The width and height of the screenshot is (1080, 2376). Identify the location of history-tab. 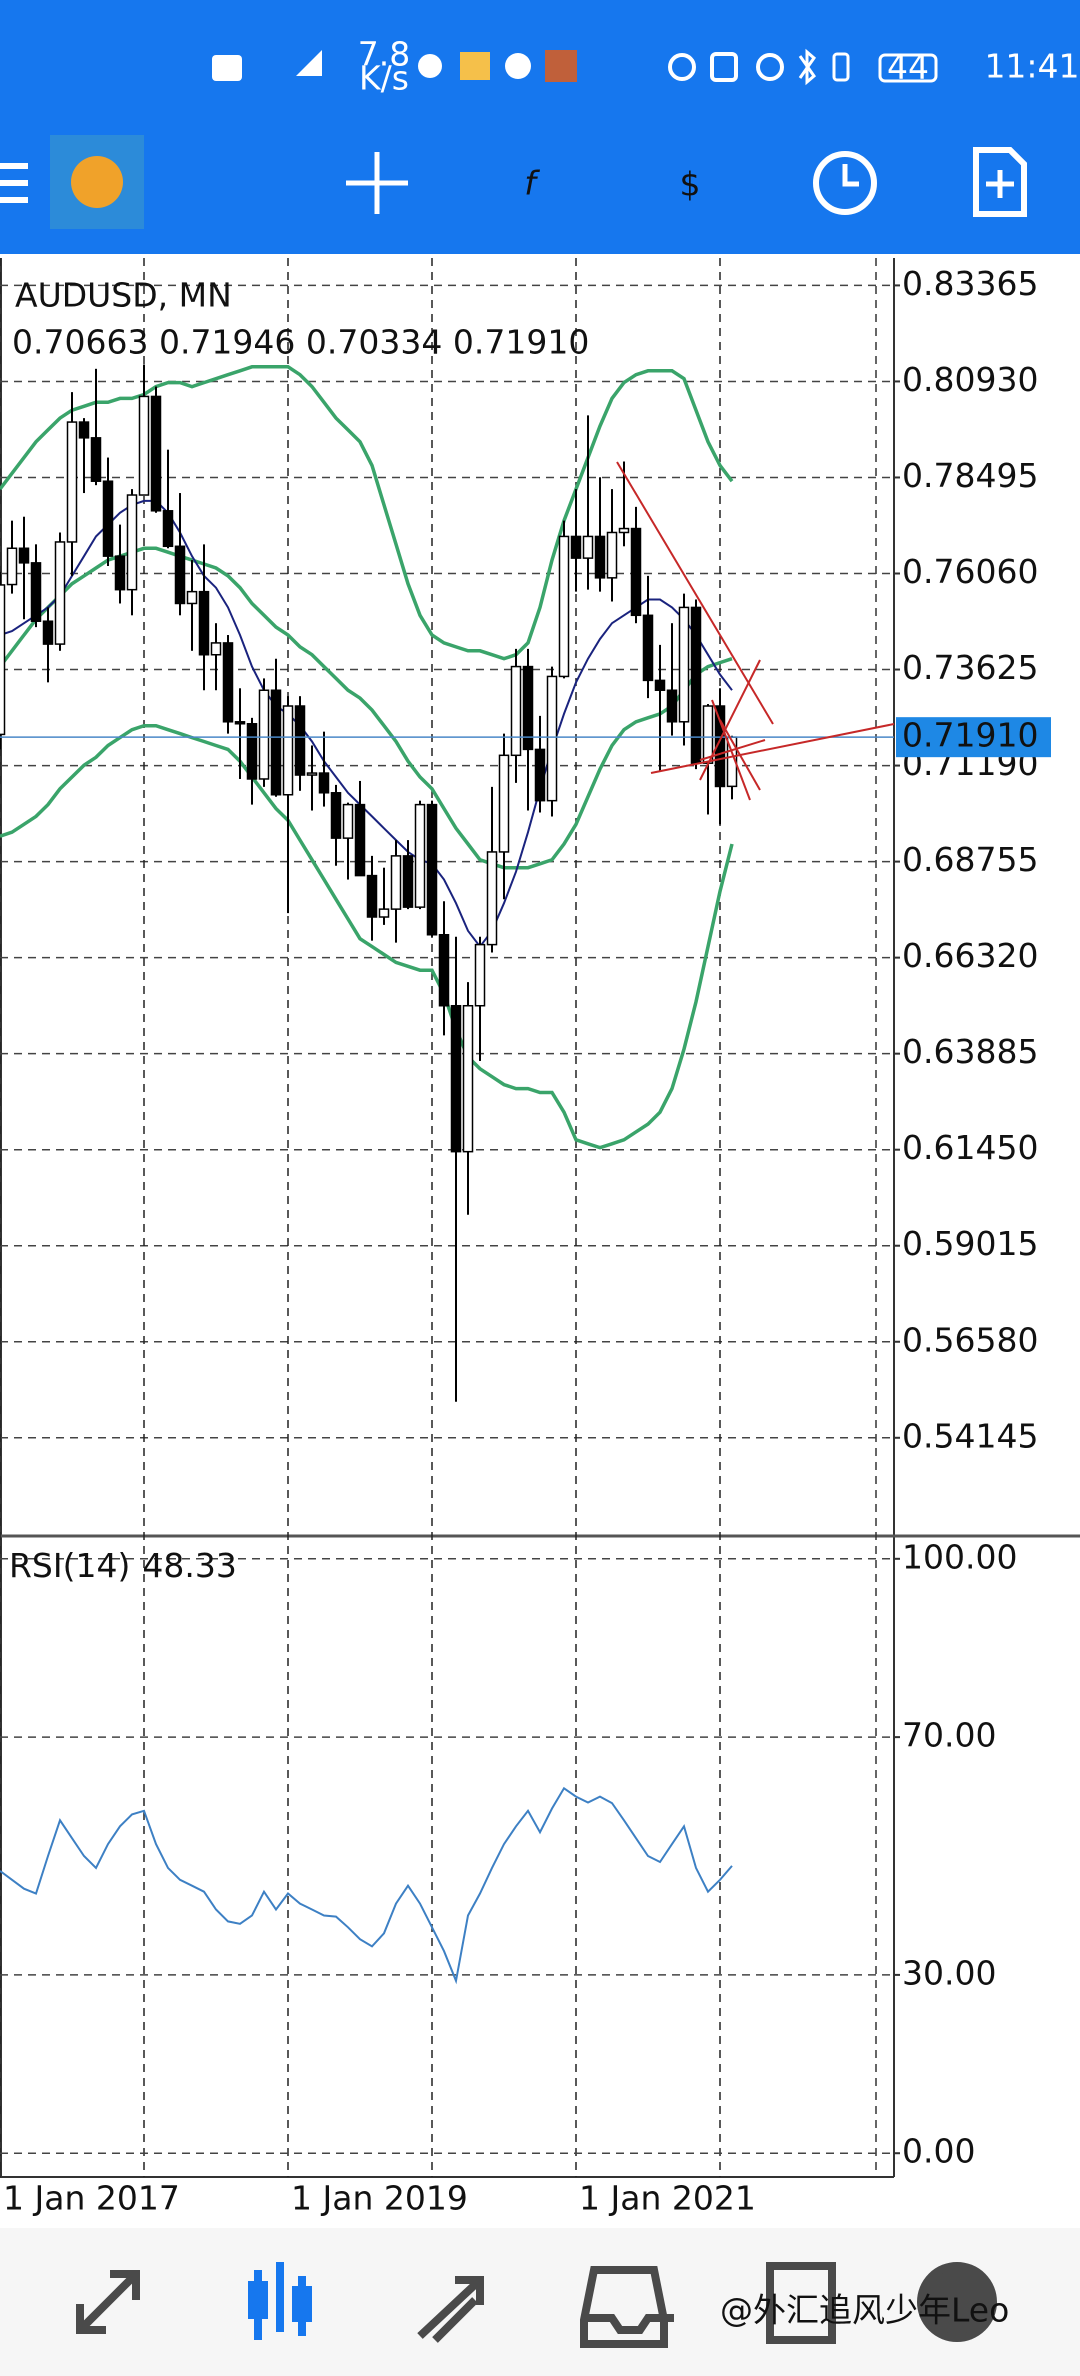
(627, 2307).